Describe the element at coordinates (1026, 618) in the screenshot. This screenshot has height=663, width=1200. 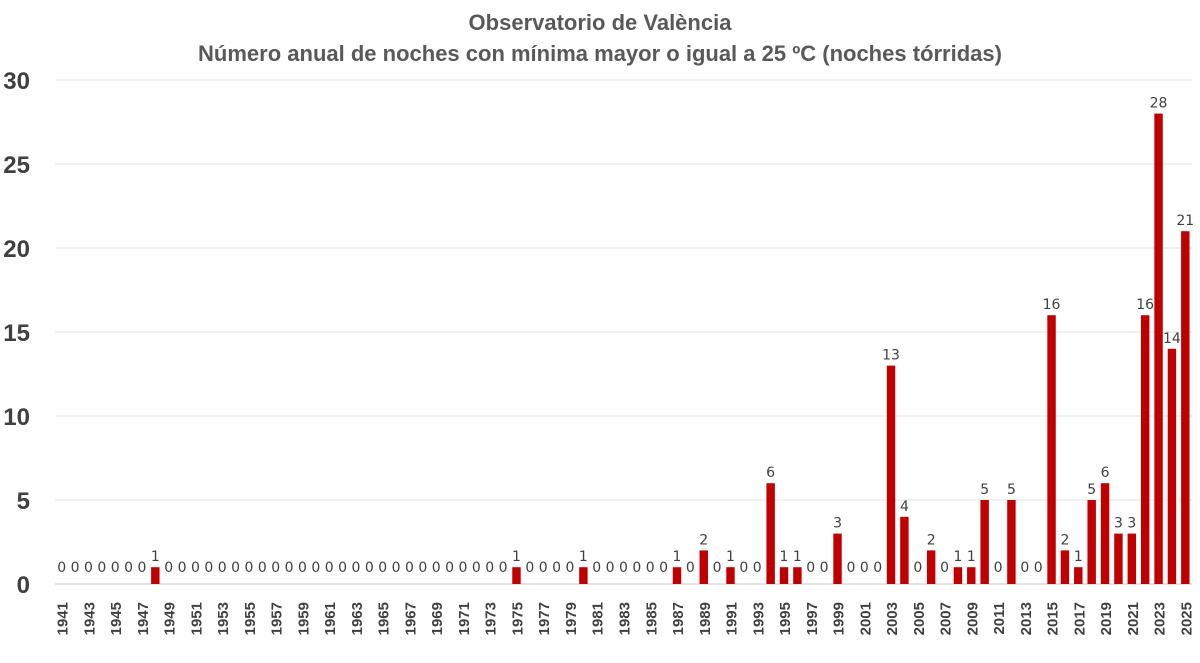
I see `x-tick-label: 2013` at that location.